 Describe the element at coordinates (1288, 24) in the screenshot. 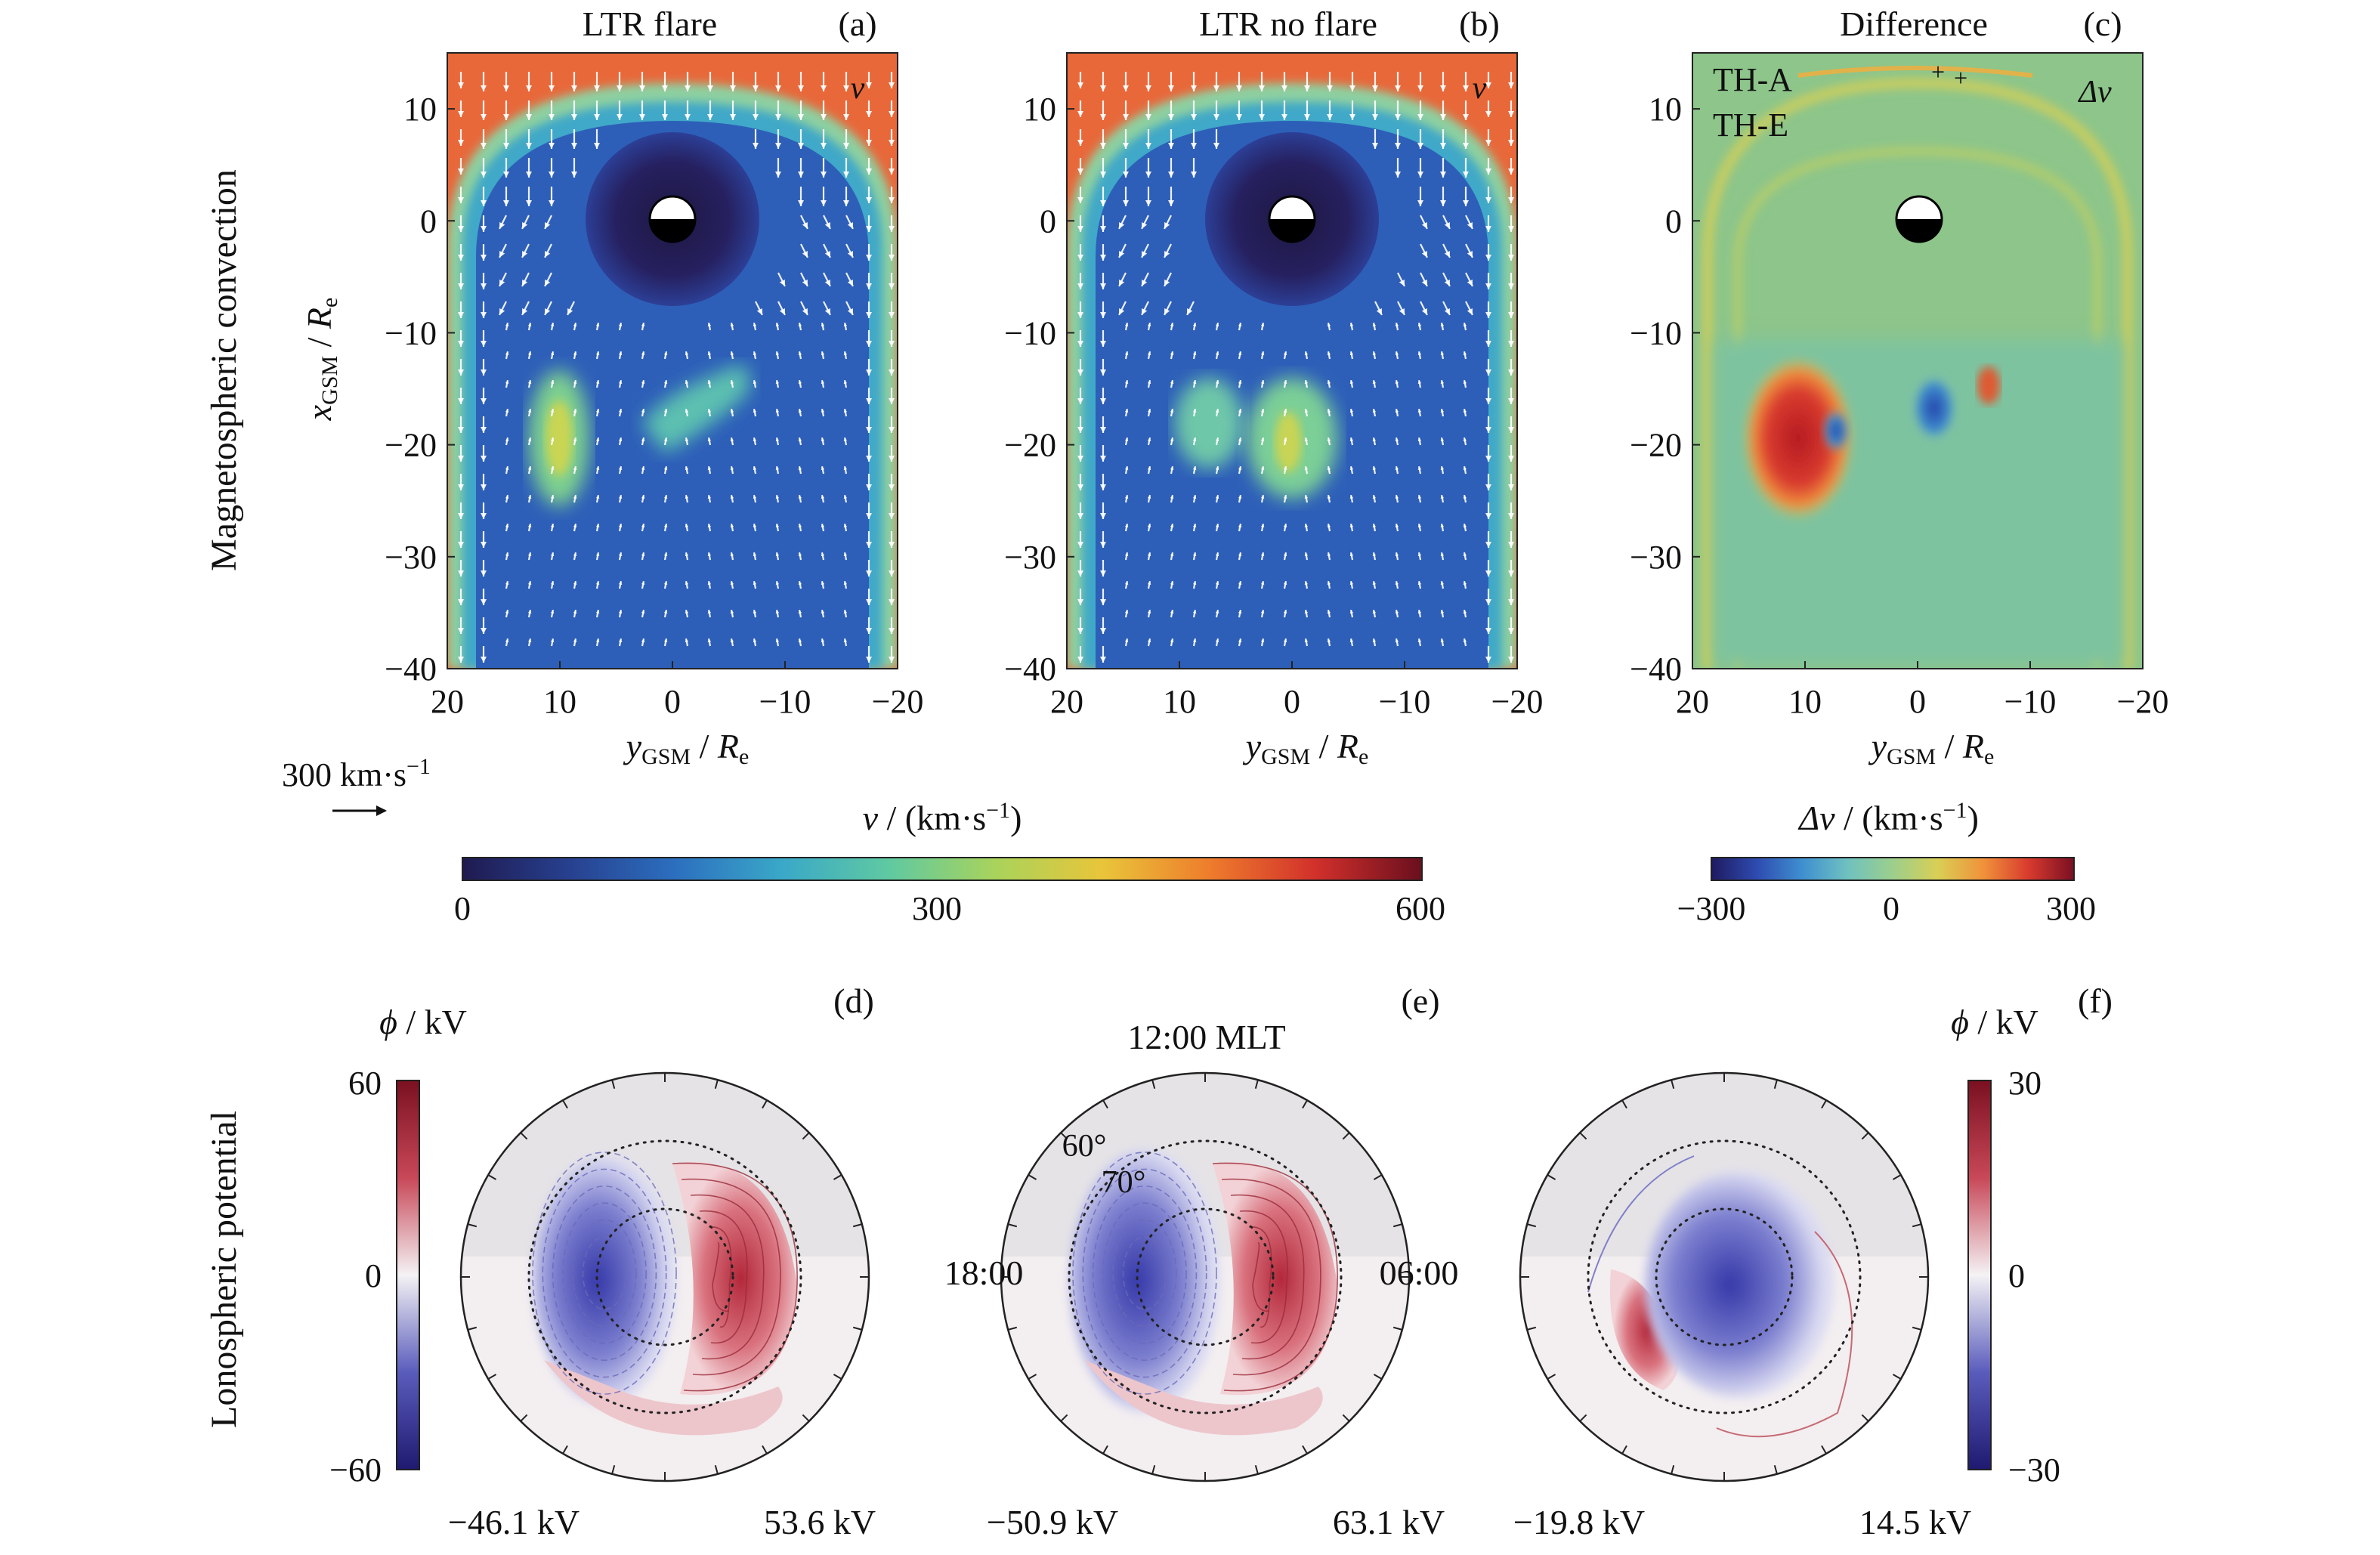

I see `panel-title: LTR no flare` at that location.